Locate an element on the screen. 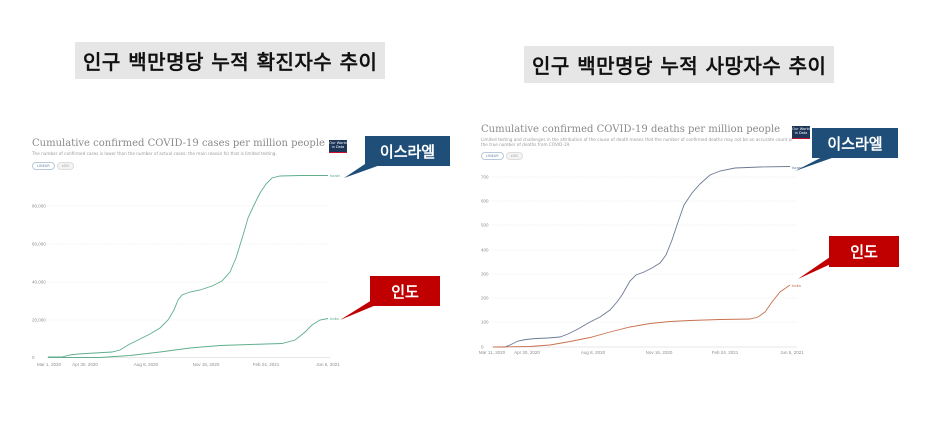 The width and height of the screenshot is (930, 427). x-tick-5: Jun 5, 2021 is located at coordinates (792, 352).